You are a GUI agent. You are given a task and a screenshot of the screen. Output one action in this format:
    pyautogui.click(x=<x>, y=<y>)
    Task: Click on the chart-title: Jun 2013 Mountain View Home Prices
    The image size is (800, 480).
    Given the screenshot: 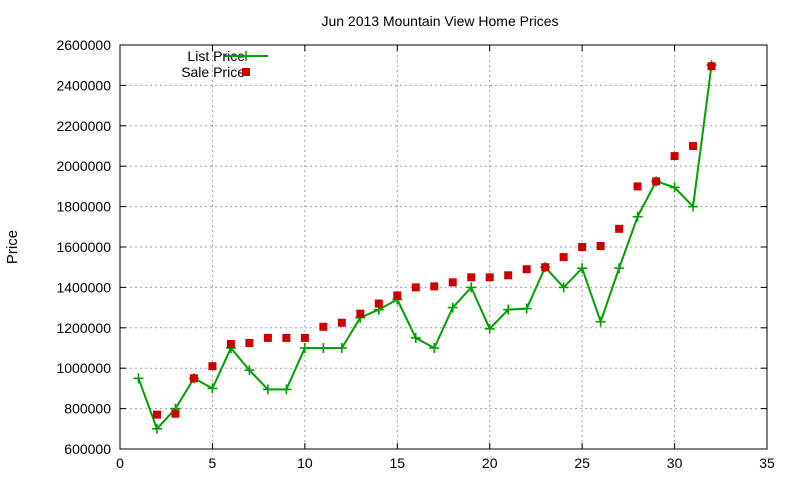 What is the action you would take?
    pyautogui.click(x=439, y=21)
    